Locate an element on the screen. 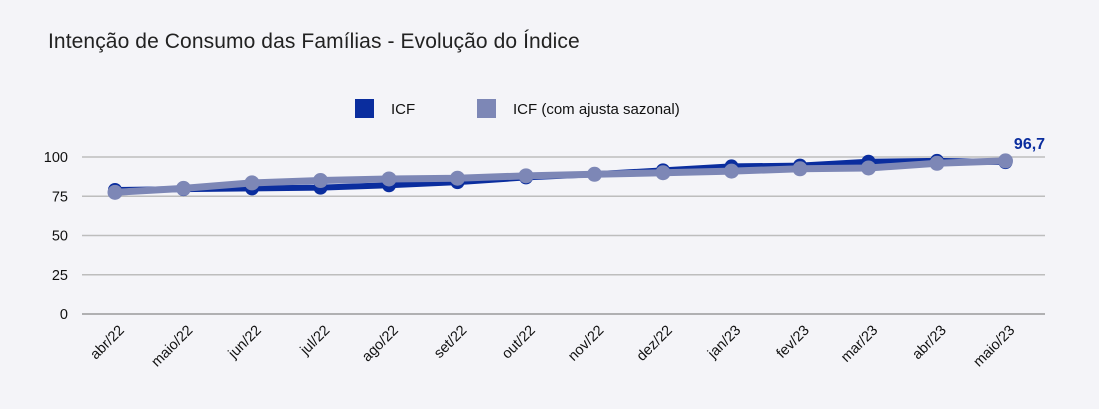  legend: ICF ICF (com ajusta sazonal) is located at coordinates (517, 108).